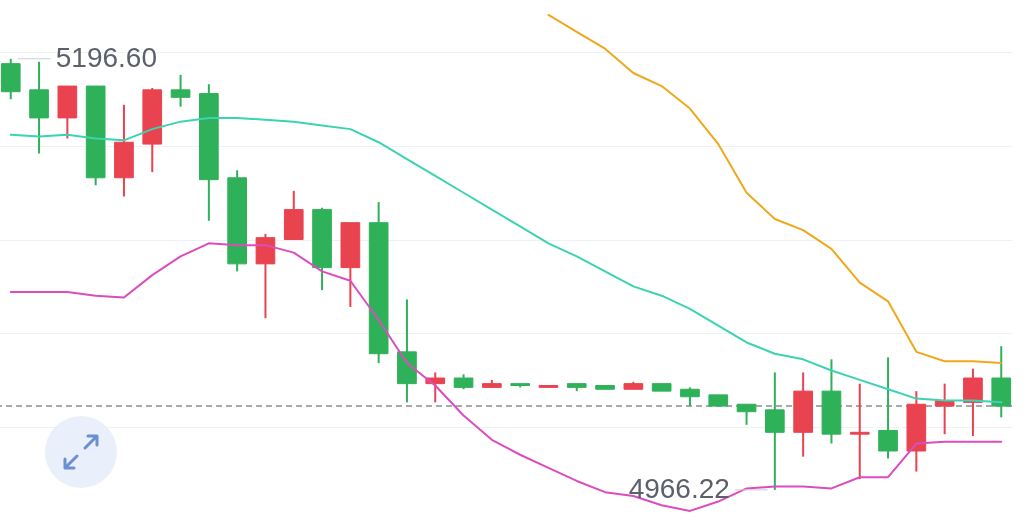 Image resolution: width=1029 pixels, height=524 pixels. I want to click on annotation: 4966.22, so click(679, 488).